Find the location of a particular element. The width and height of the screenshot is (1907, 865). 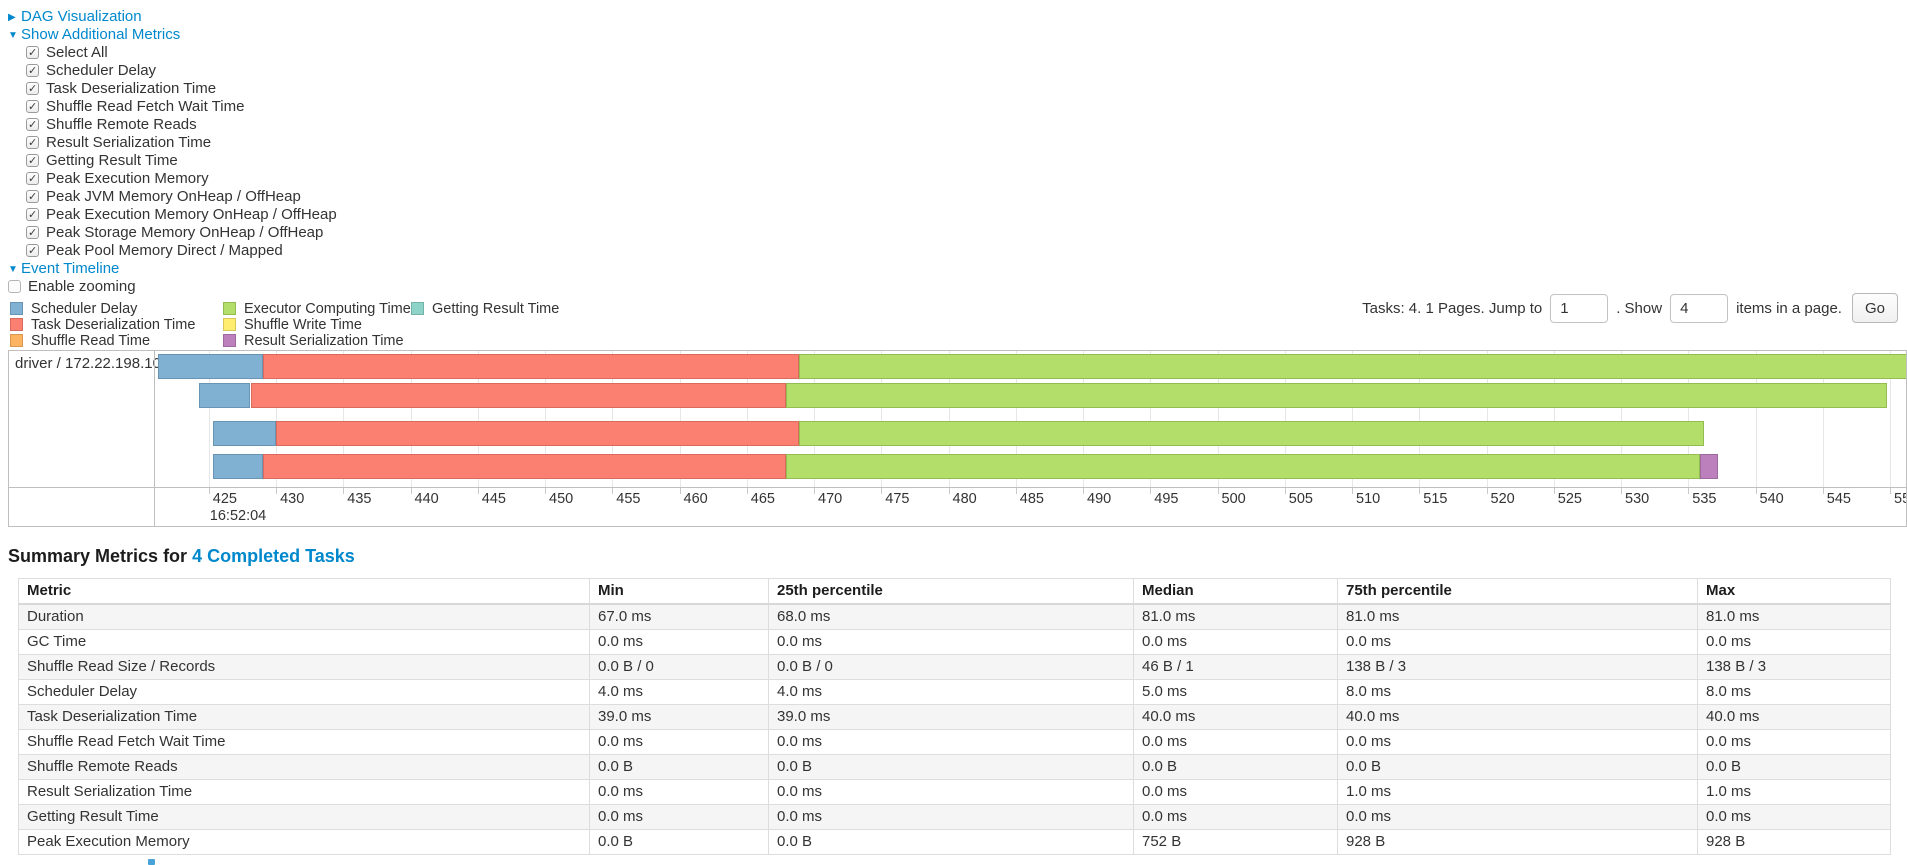

go-button: Go is located at coordinates (1874, 308).